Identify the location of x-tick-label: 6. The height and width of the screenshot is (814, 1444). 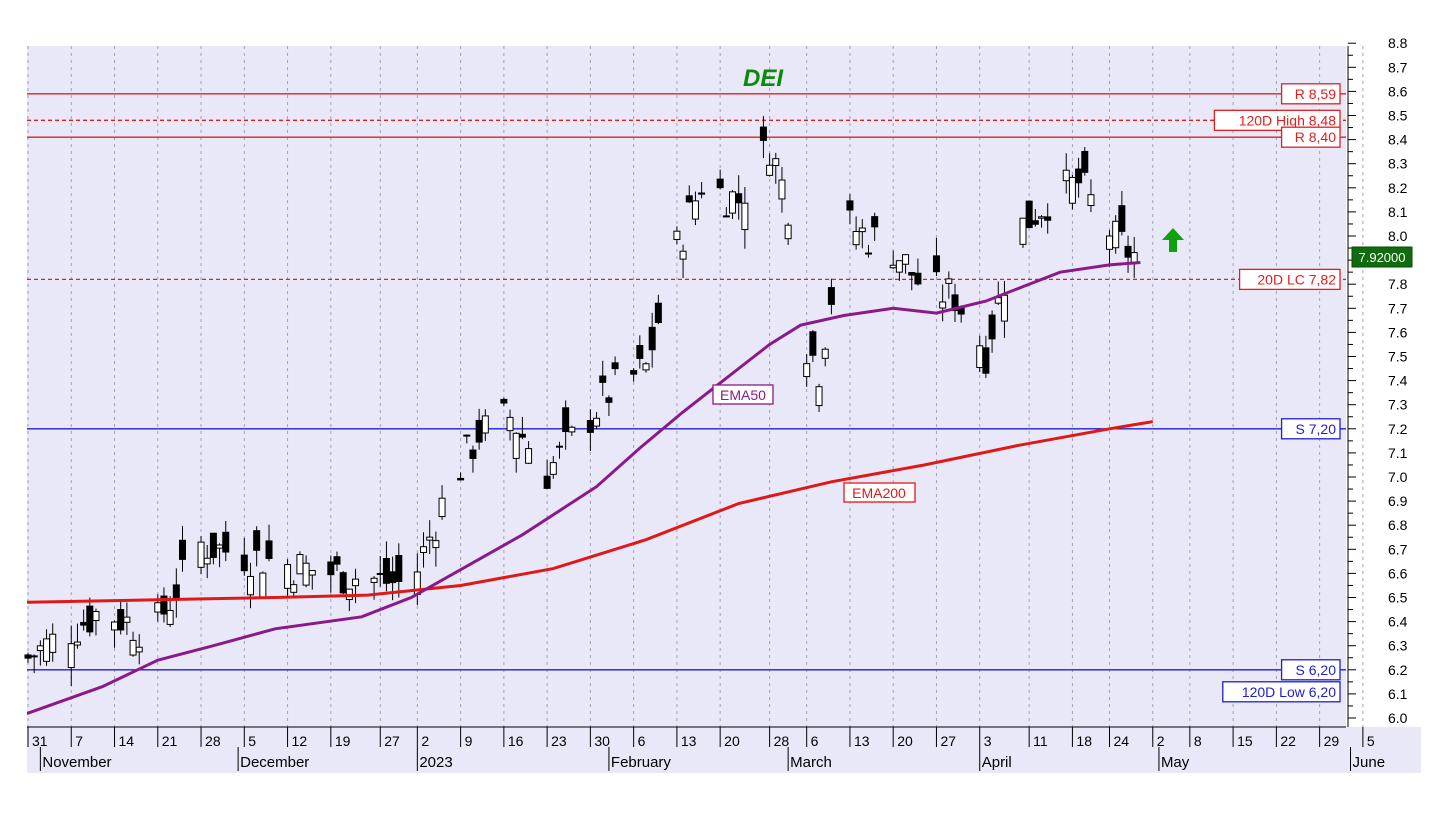
(642, 741).